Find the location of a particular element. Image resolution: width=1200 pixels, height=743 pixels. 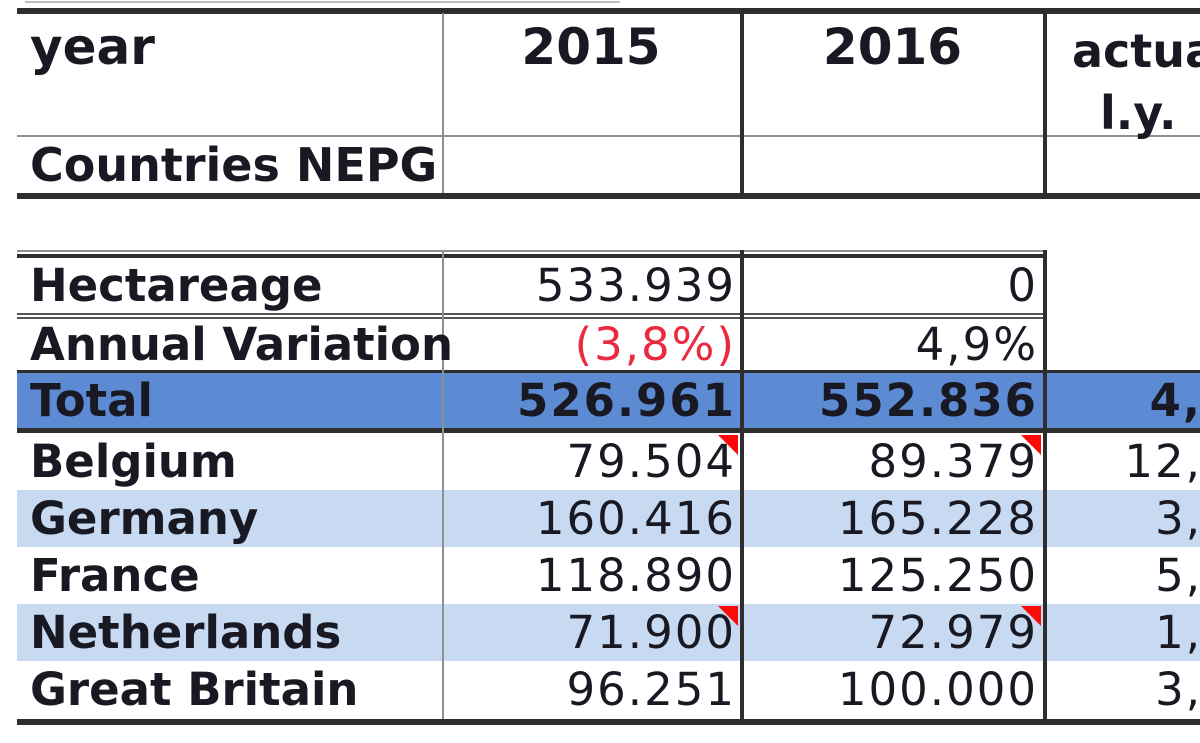

cell-germany-2015: 160.416 is located at coordinates (635, 518).